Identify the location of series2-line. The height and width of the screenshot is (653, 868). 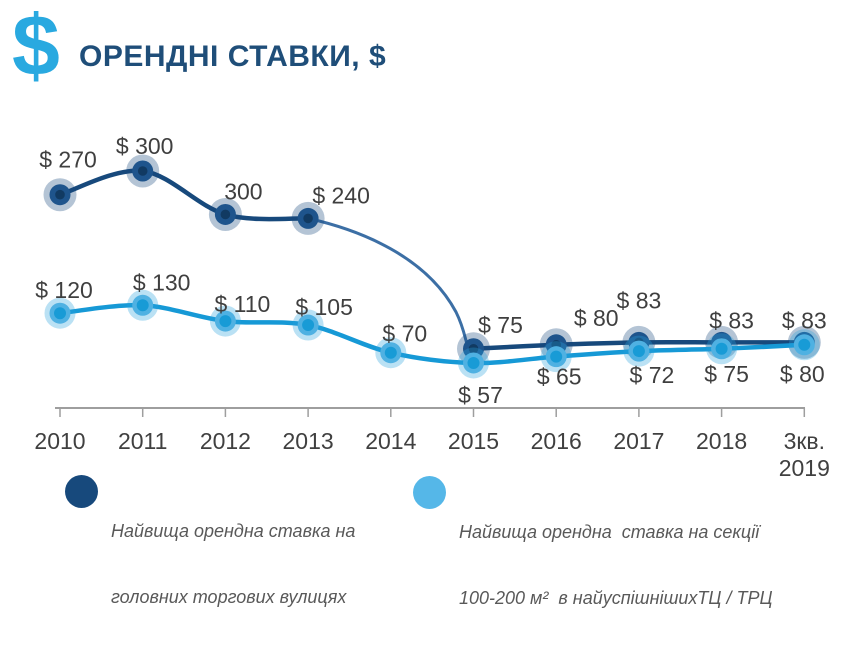
(432, 334).